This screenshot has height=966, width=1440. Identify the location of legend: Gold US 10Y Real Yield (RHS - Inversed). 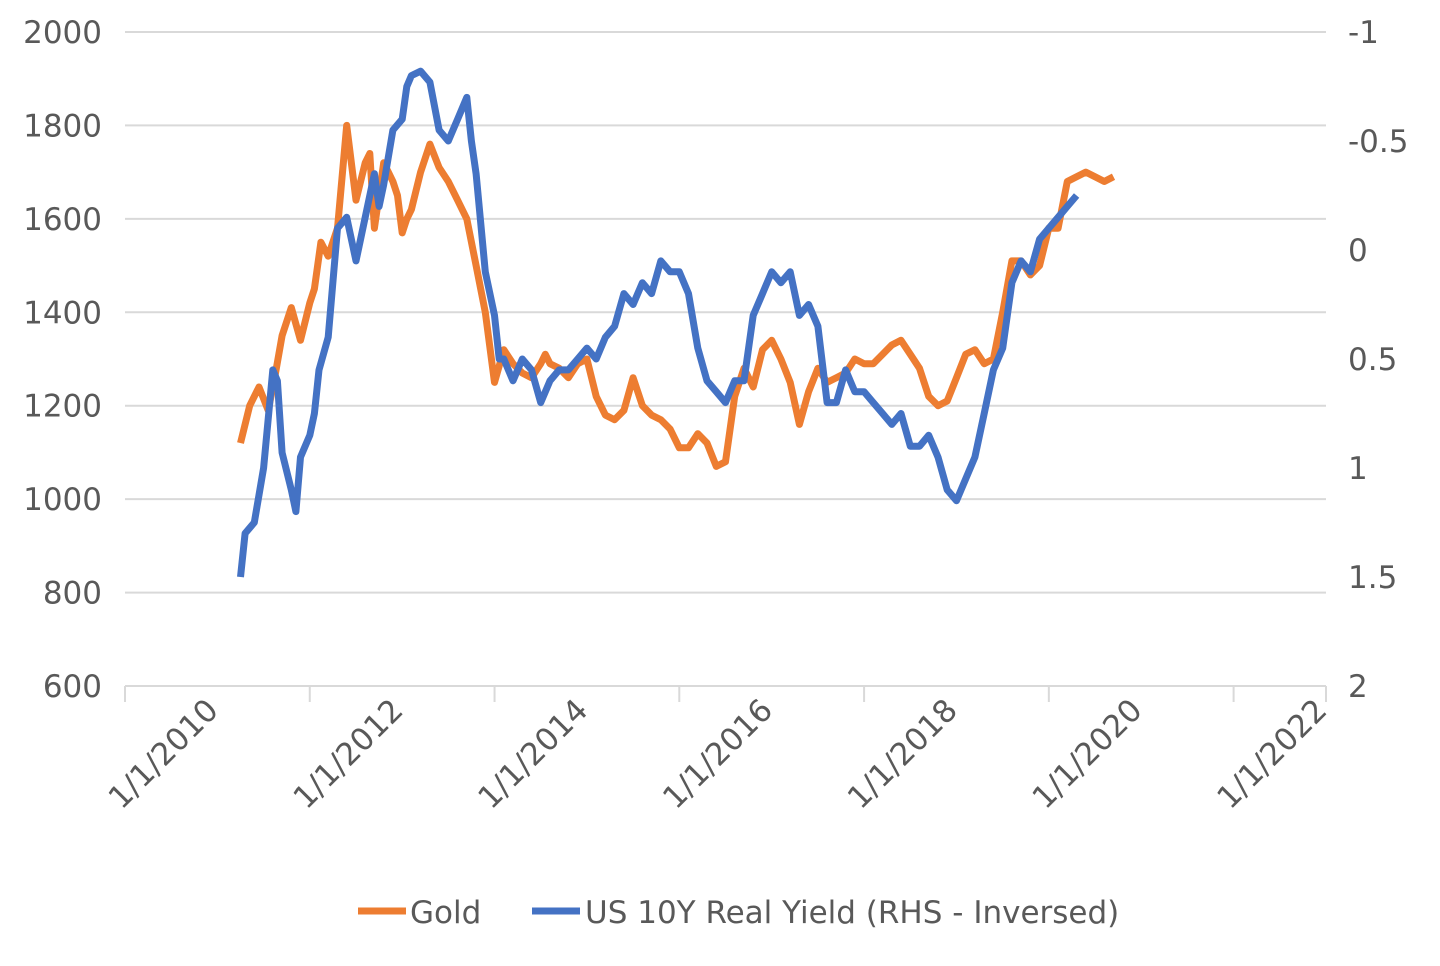
(738, 913).